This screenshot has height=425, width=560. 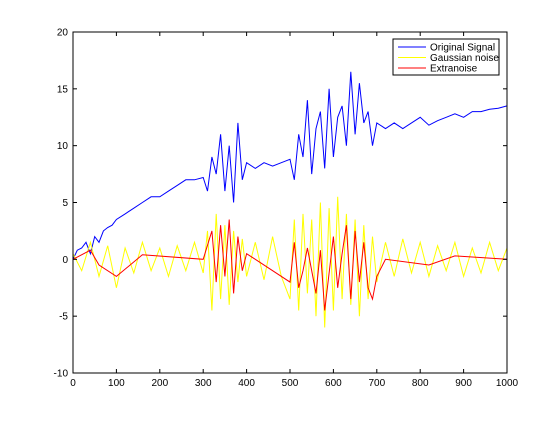 What do you see at coordinates (63, 146) in the screenshot?
I see `y-tick-label: 10` at bounding box center [63, 146].